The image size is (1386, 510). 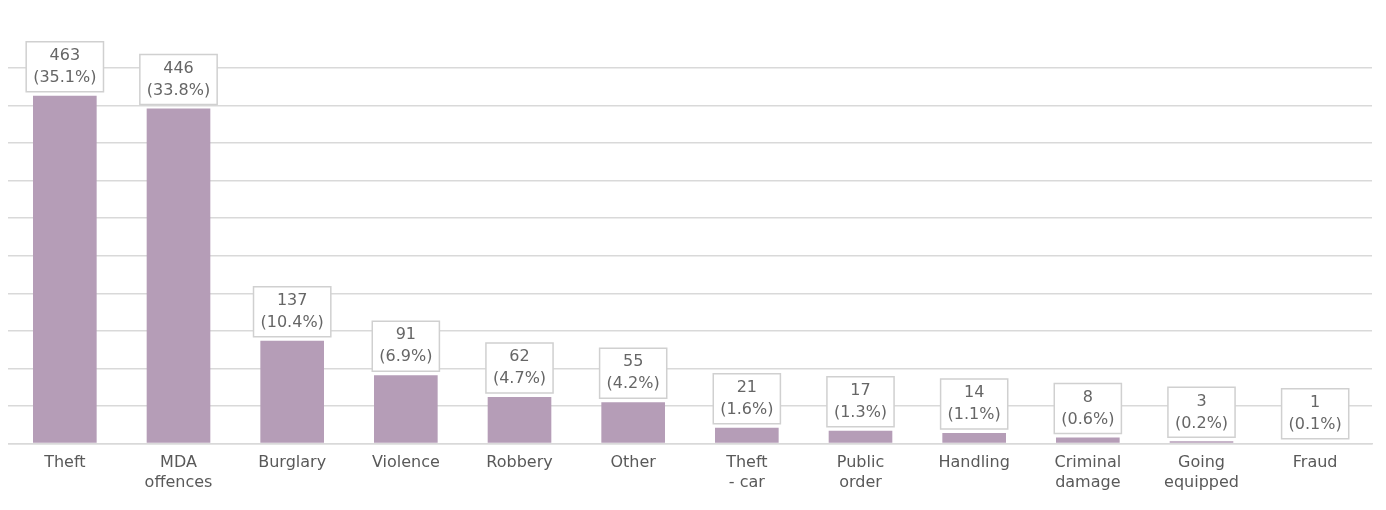 What do you see at coordinates (860, 471) in the screenshot?
I see `x-tick-label: Public order` at bounding box center [860, 471].